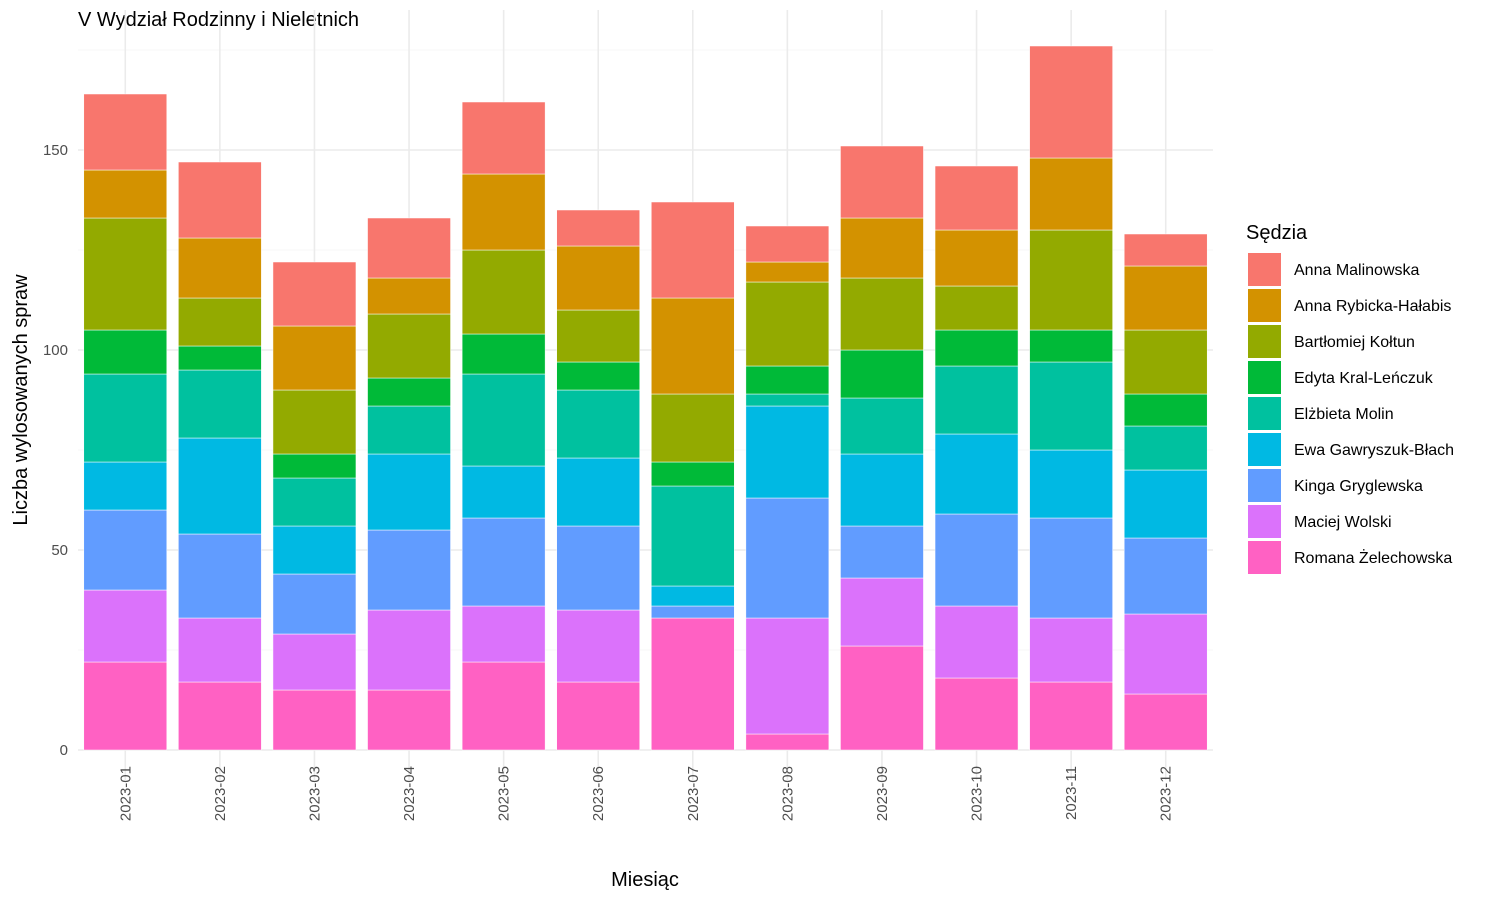 This screenshot has width=1500, height=900. What do you see at coordinates (1358, 486) in the screenshot?
I see `legend-label: Kinga Gryglewska` at bounding box center [1358, 486].